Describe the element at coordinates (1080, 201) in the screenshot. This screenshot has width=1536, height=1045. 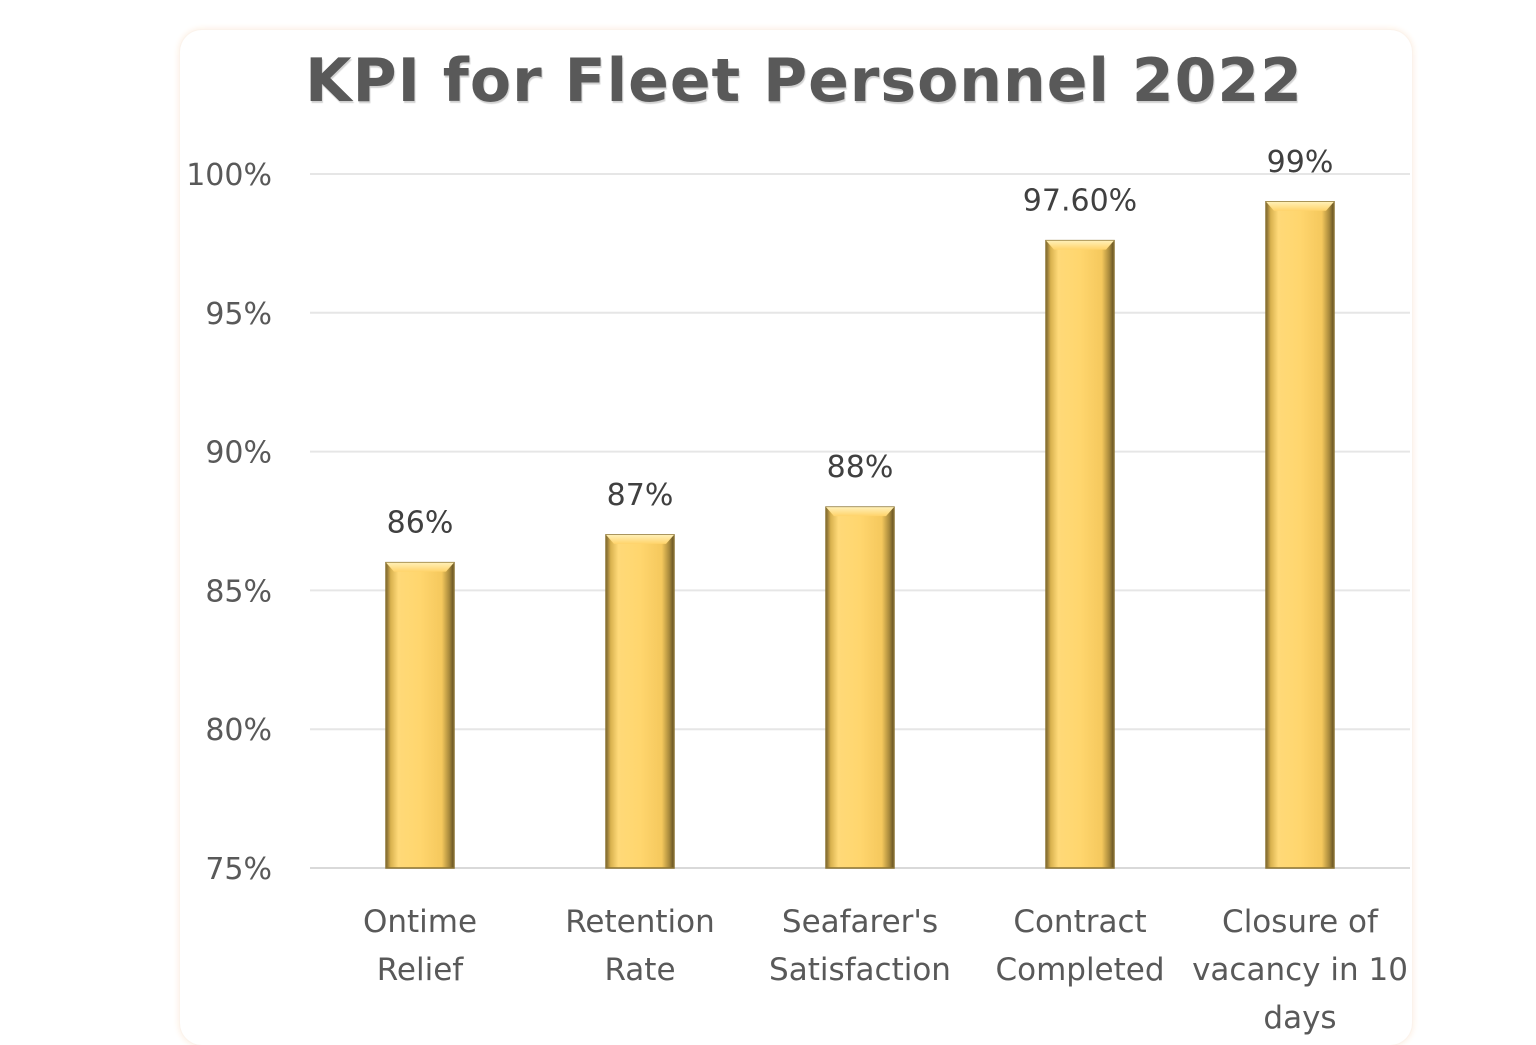
I see `data-label: 97.60%` at that location.